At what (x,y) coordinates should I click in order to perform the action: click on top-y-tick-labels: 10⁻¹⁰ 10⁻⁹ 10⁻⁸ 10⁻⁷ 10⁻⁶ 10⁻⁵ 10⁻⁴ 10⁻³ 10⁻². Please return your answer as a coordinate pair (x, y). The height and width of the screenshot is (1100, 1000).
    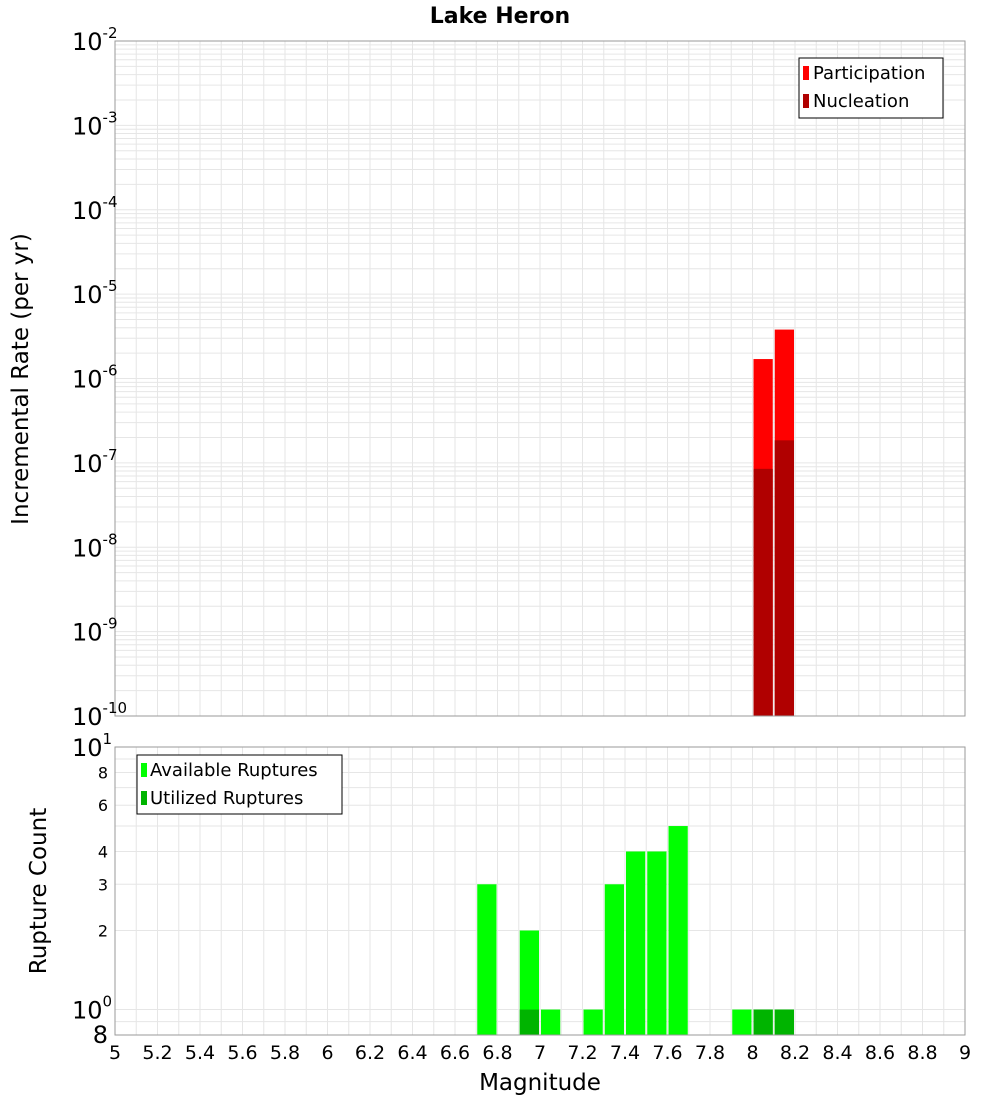
    Looking at the image, I should click on (99, 377).